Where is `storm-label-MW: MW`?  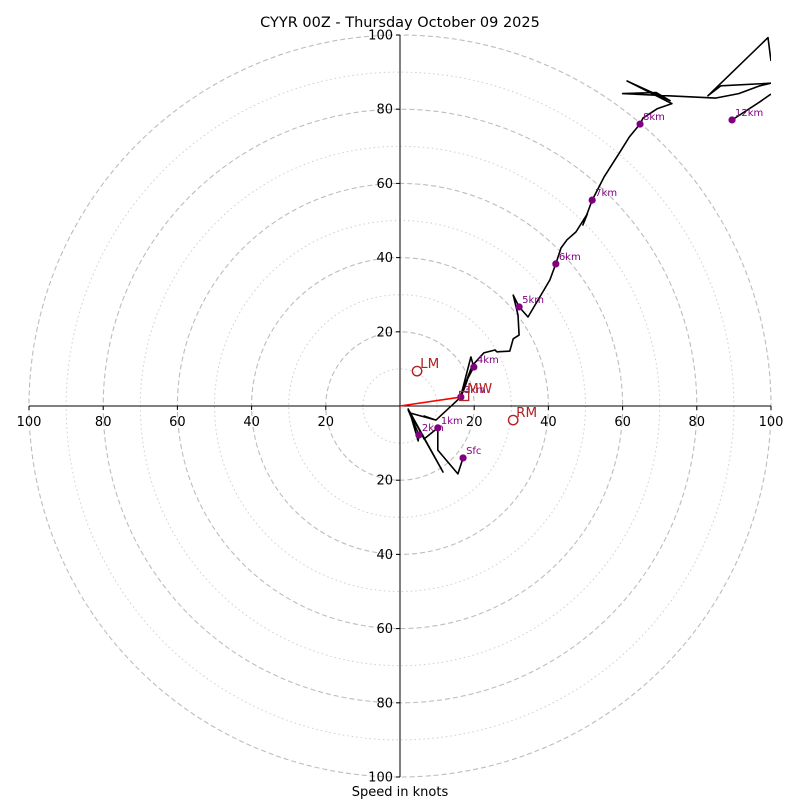
storm-label-MW: MW is located at coordinates (479, 389).